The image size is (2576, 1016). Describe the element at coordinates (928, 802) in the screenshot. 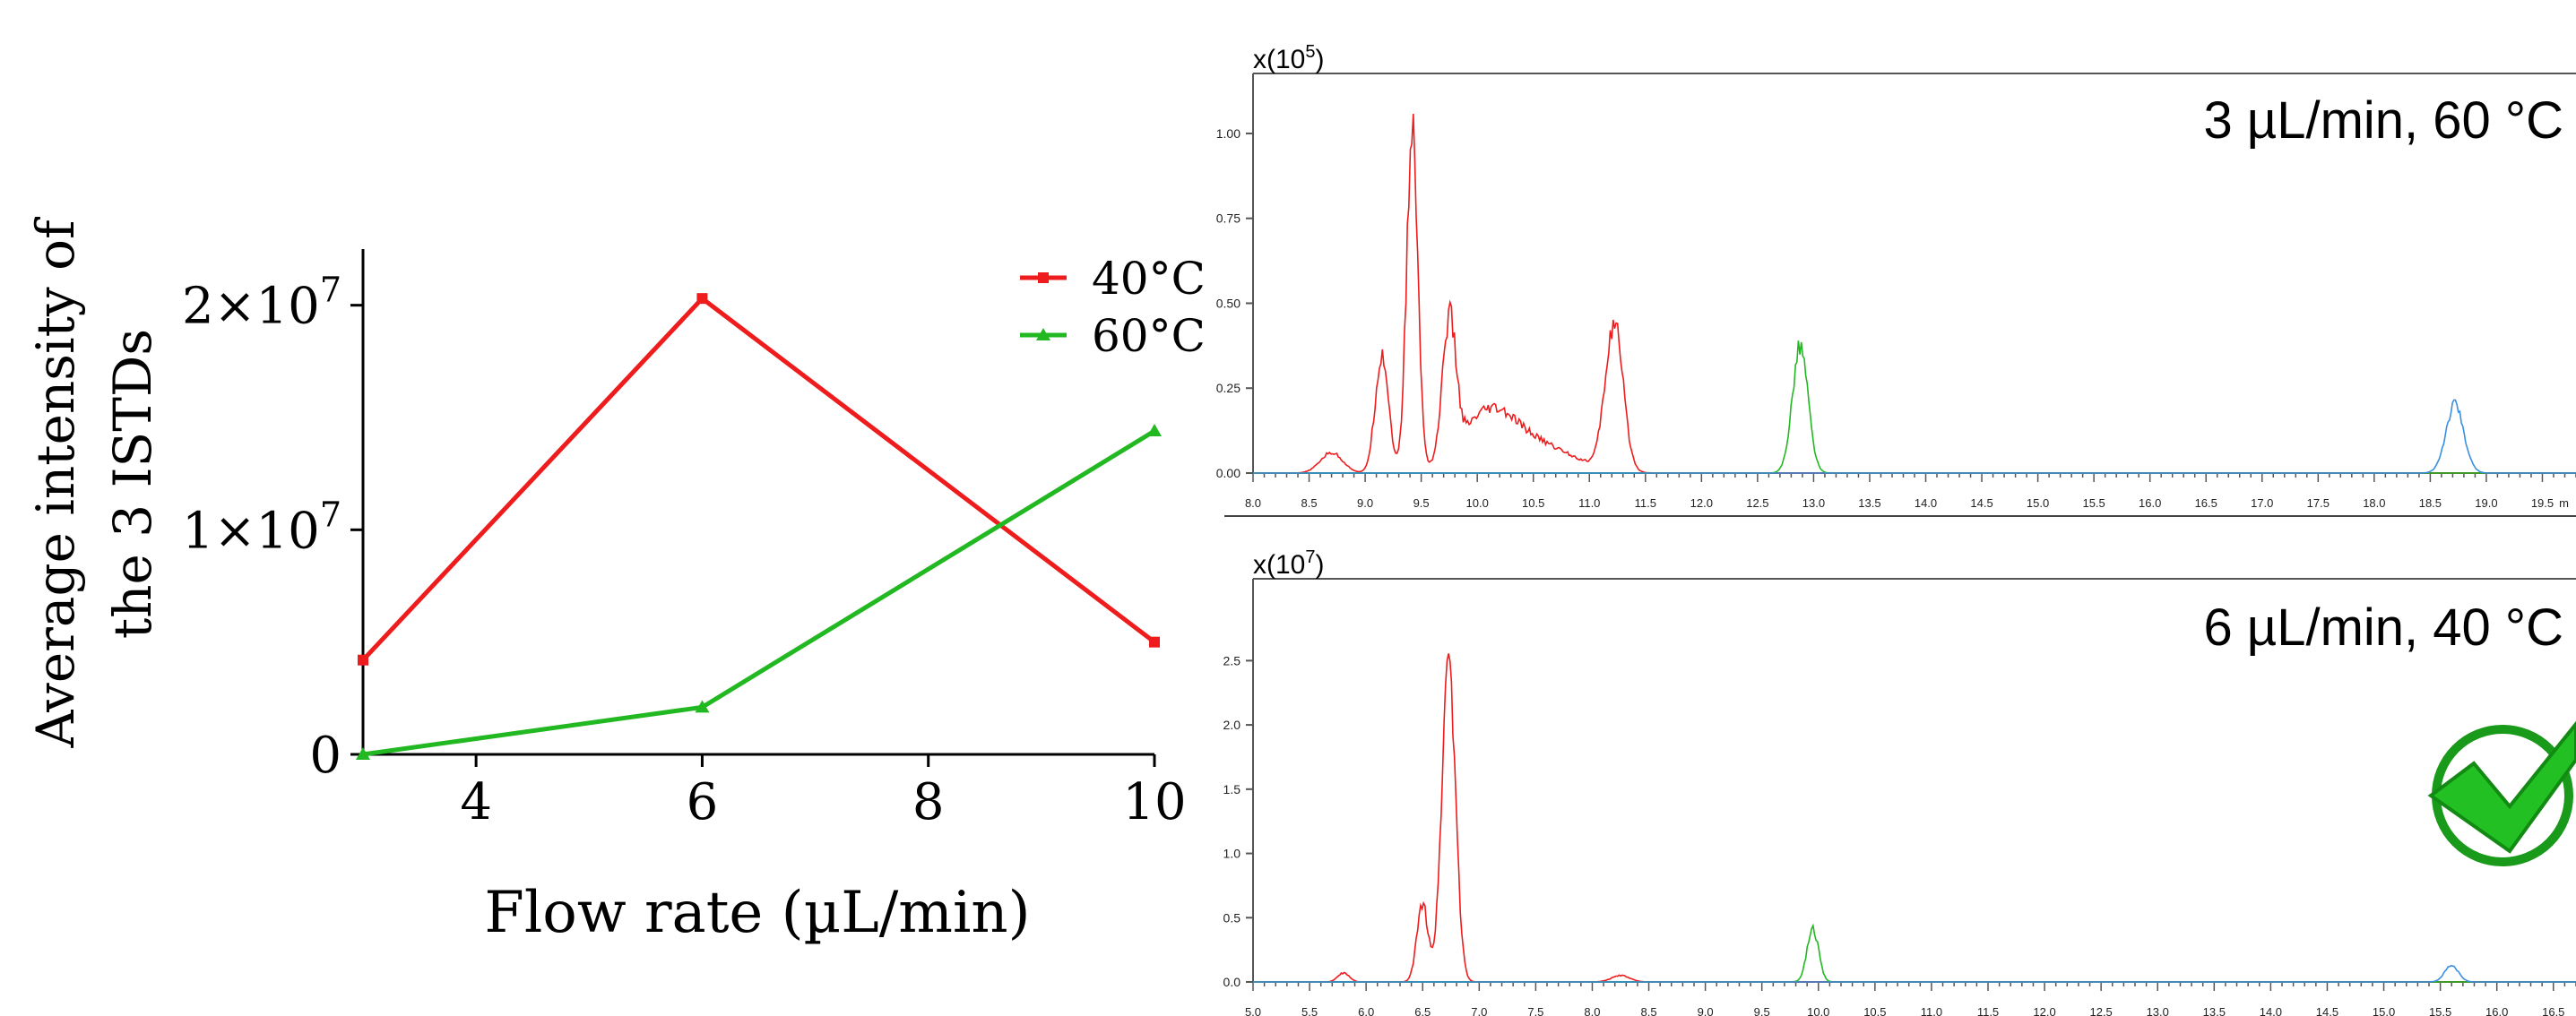

I see `x-tick-label: 8` at that location.